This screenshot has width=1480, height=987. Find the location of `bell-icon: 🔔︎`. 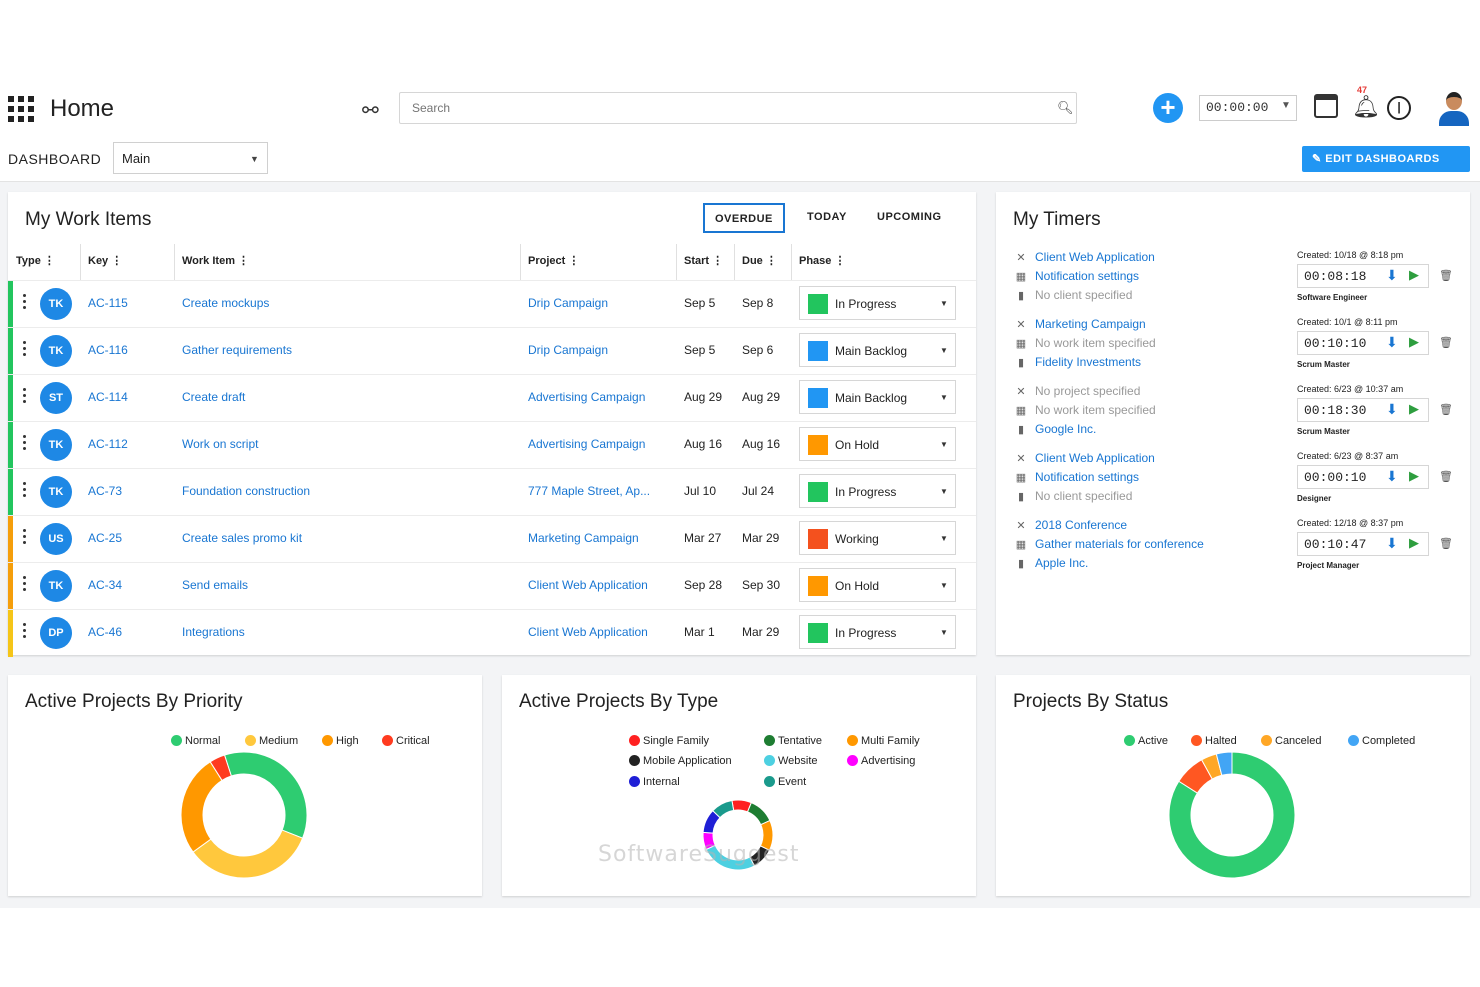

bell-icon: 🔔︎ is located at coordinates (1366, 106).